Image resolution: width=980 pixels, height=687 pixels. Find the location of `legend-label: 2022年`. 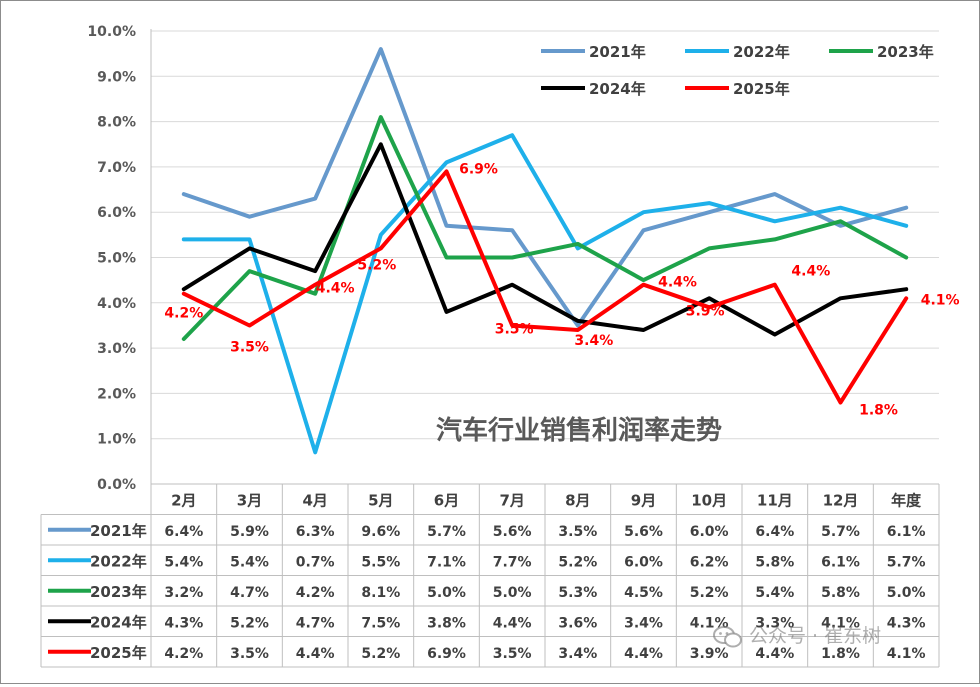

legend-label: 2022年 is located at coordinates (761, 52).